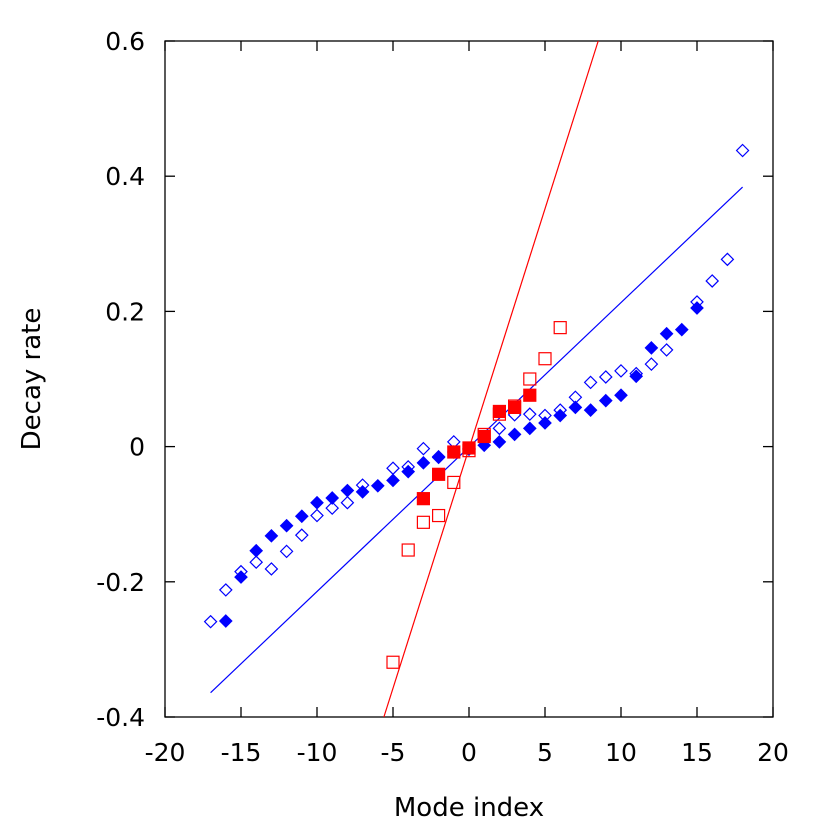 Image resolution: width=830 pixels, height=830 pixels. I want to click on series-square-open, so click(476, 495).